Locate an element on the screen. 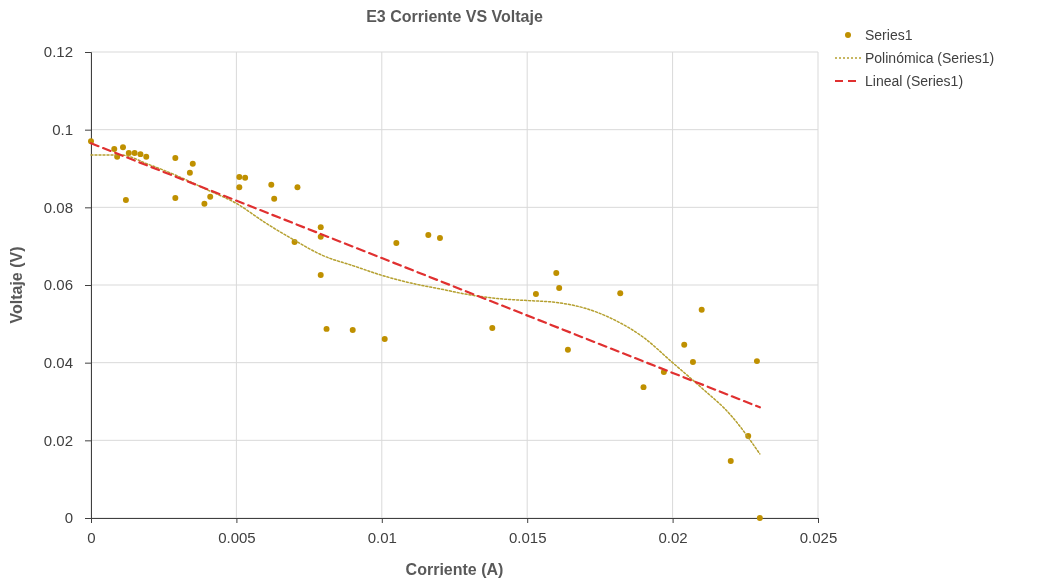 The width and height of the screenshot is (1052, 585). y-tick-label: 0.12 is located at coordinates (58, 52).